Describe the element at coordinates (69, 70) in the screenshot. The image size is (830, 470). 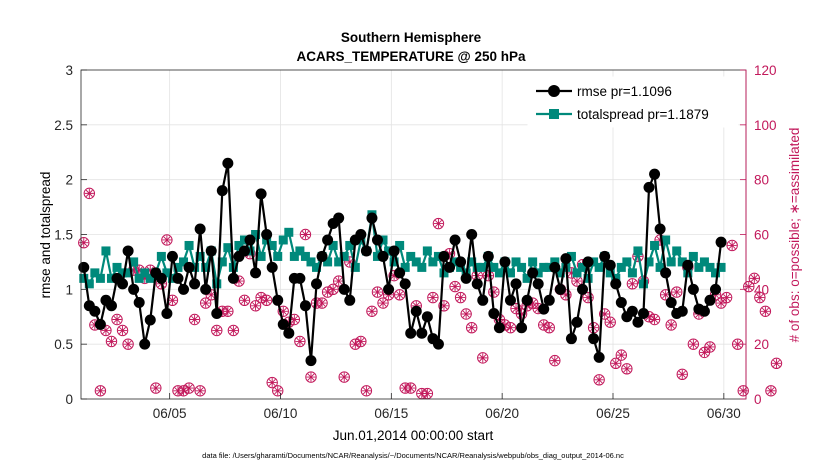
I see `y-tick-label: 3` at that location.